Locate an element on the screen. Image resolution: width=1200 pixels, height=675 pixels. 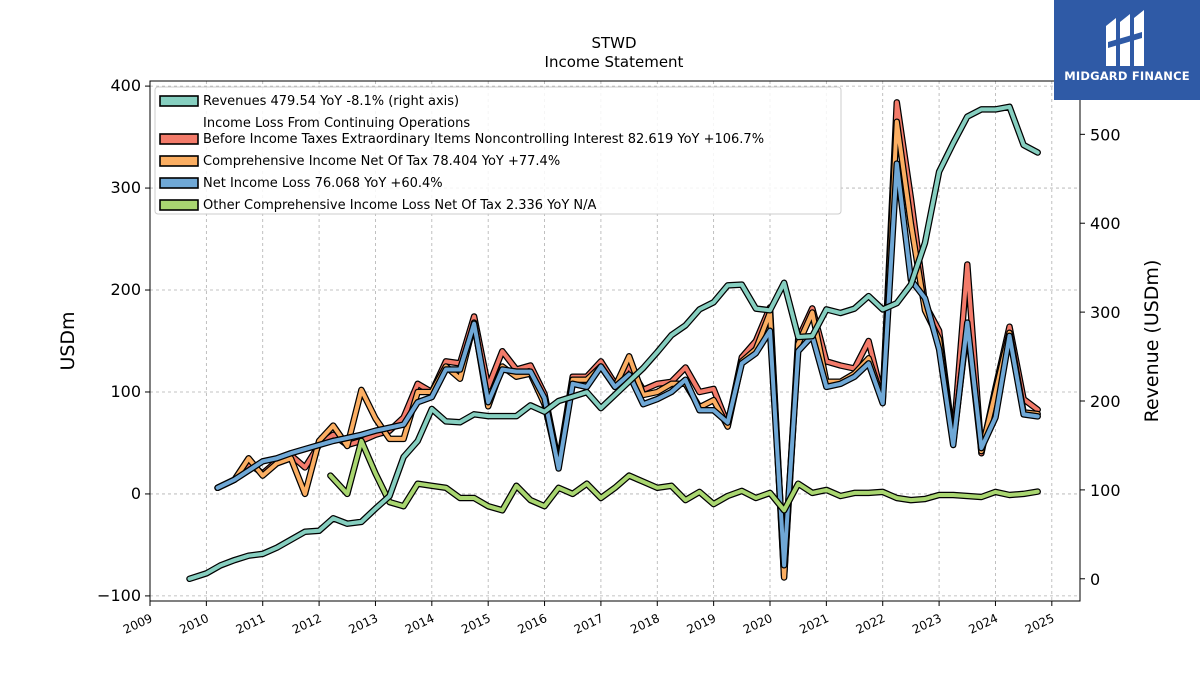
y-tick-label: 400 is located at coordinates (125, 85).